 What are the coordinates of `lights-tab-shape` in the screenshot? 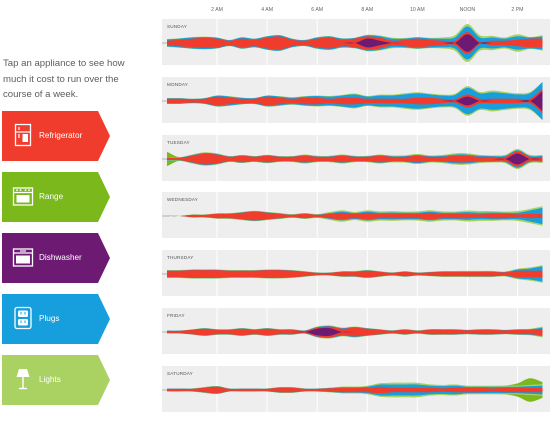 It's located at (56, 380).